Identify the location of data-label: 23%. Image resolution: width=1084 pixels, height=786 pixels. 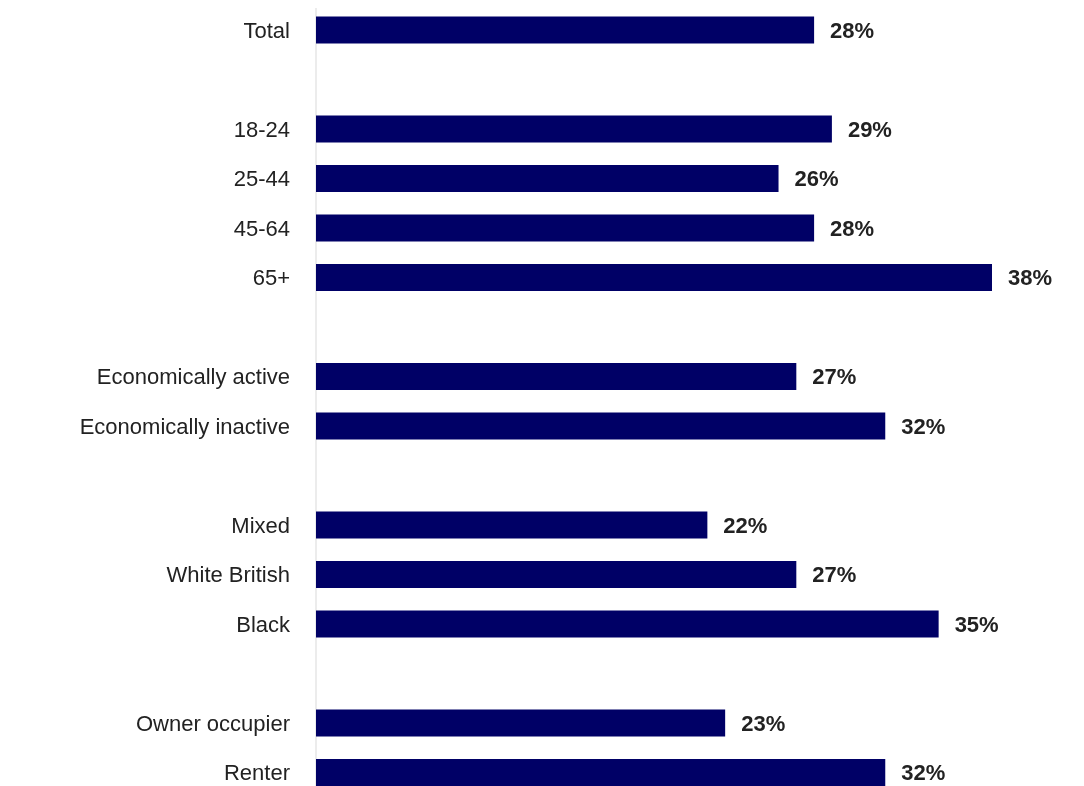
(763, 723).